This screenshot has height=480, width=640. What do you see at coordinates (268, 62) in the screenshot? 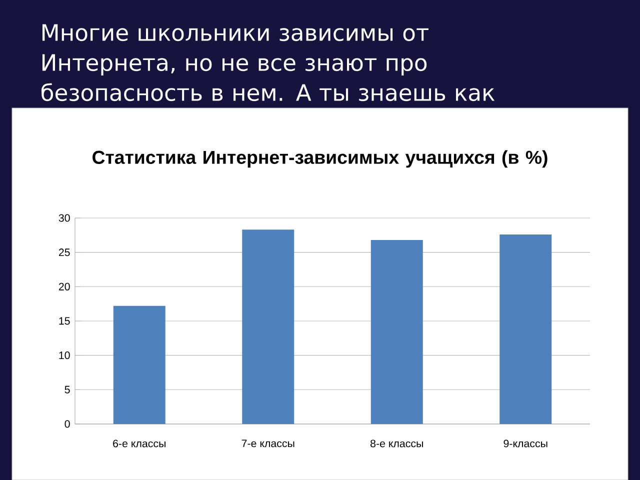
I see `text: Многие школьники зависимы от Интернета, но не все знают про безопасность в нем. А ты знаешь как` at bounding box center [268, 62].